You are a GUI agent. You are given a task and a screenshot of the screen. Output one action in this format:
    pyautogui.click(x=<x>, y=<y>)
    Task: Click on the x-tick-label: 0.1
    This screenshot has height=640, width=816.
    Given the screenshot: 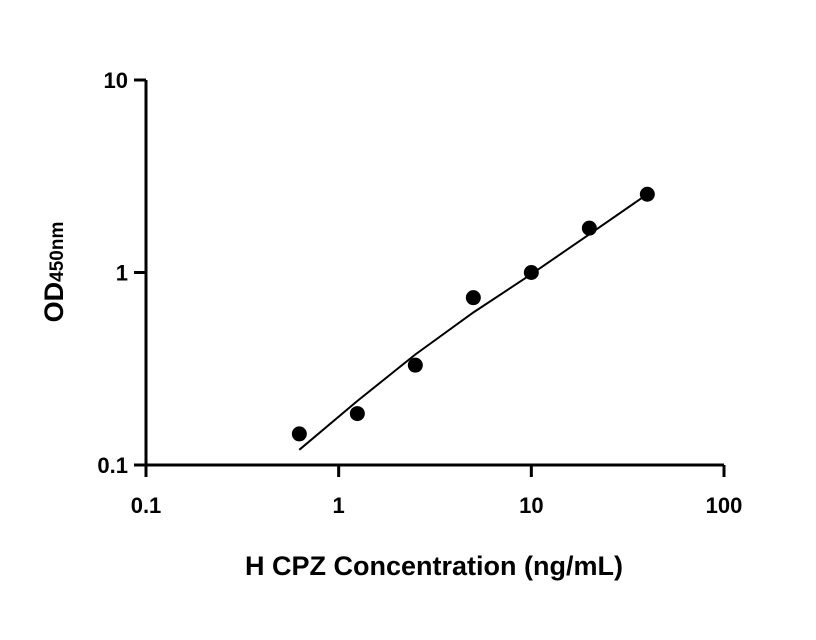 What is the action you would take?
    pyautogui.click(x=146, y=505)
    